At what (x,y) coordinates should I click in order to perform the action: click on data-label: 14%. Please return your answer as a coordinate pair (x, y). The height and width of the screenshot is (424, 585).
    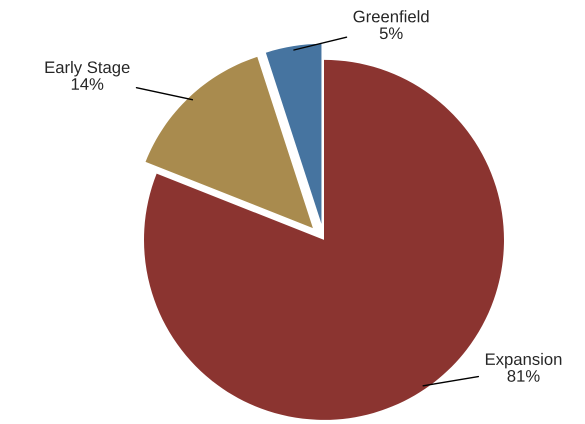
    Looking at the image, I should click on (88, 84).